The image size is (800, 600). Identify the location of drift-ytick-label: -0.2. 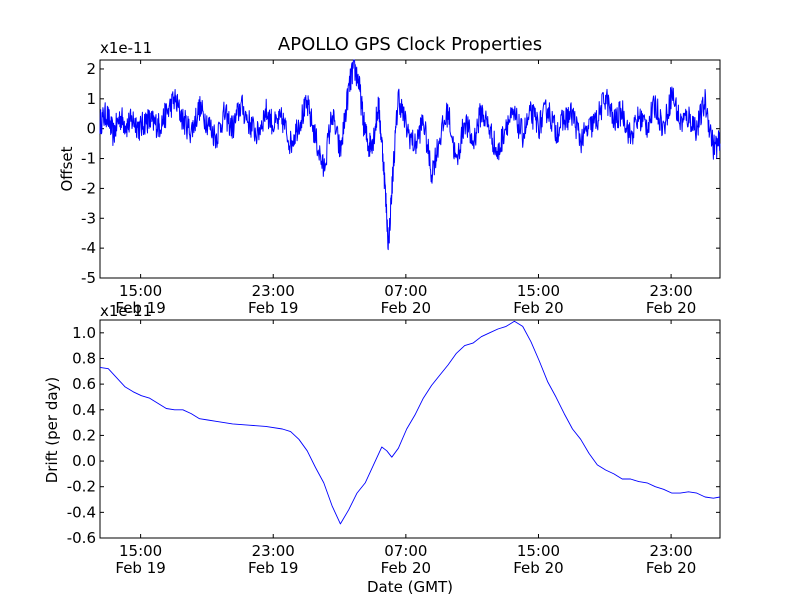
(81, 487).